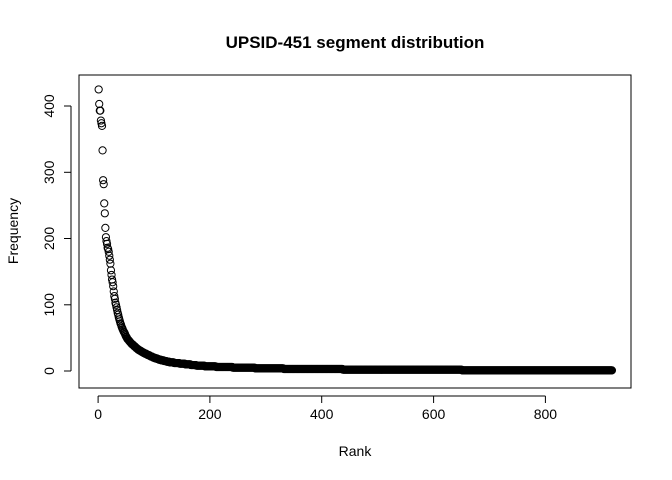 This screenshot has height=480, width=672. I want to click on x-tick-label: 200, so click(210, 414).